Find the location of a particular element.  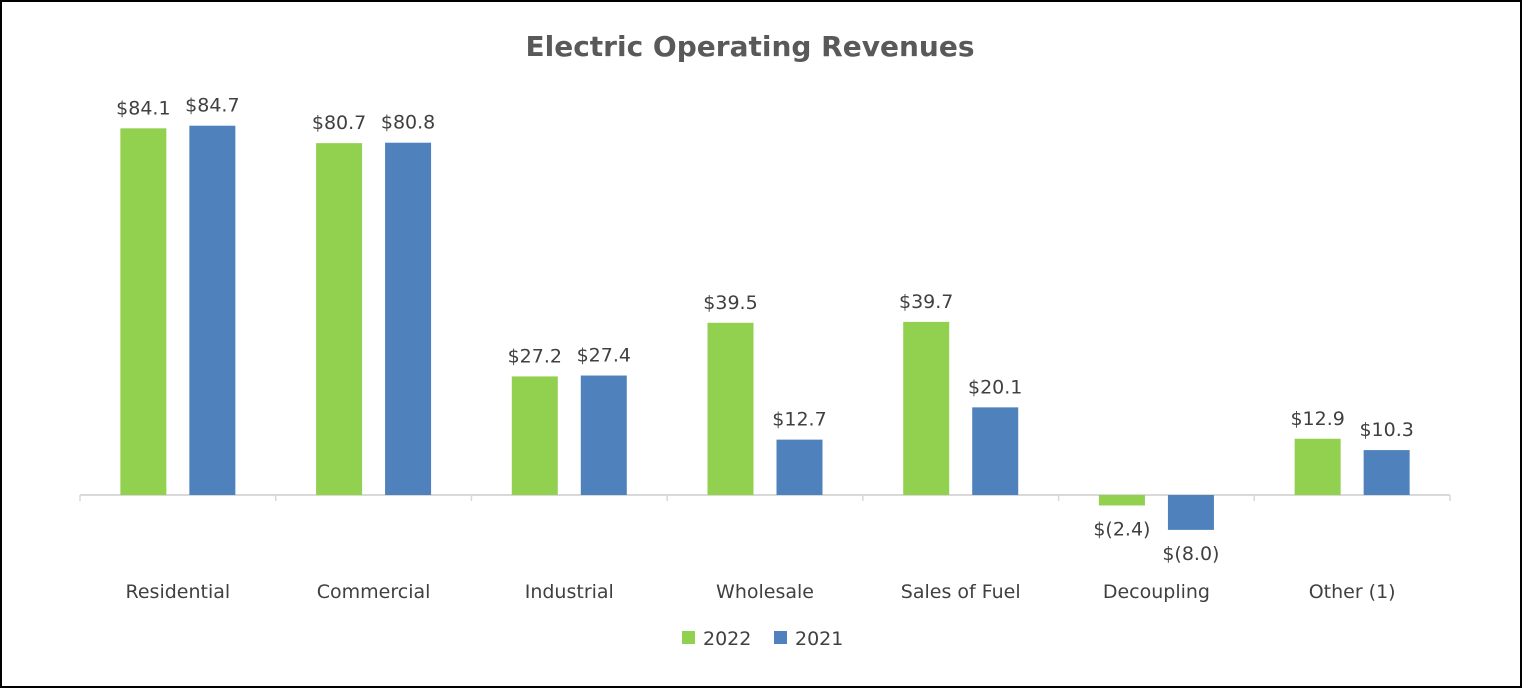

bar-2021-decoupling is located at coordinates (1190, 512).